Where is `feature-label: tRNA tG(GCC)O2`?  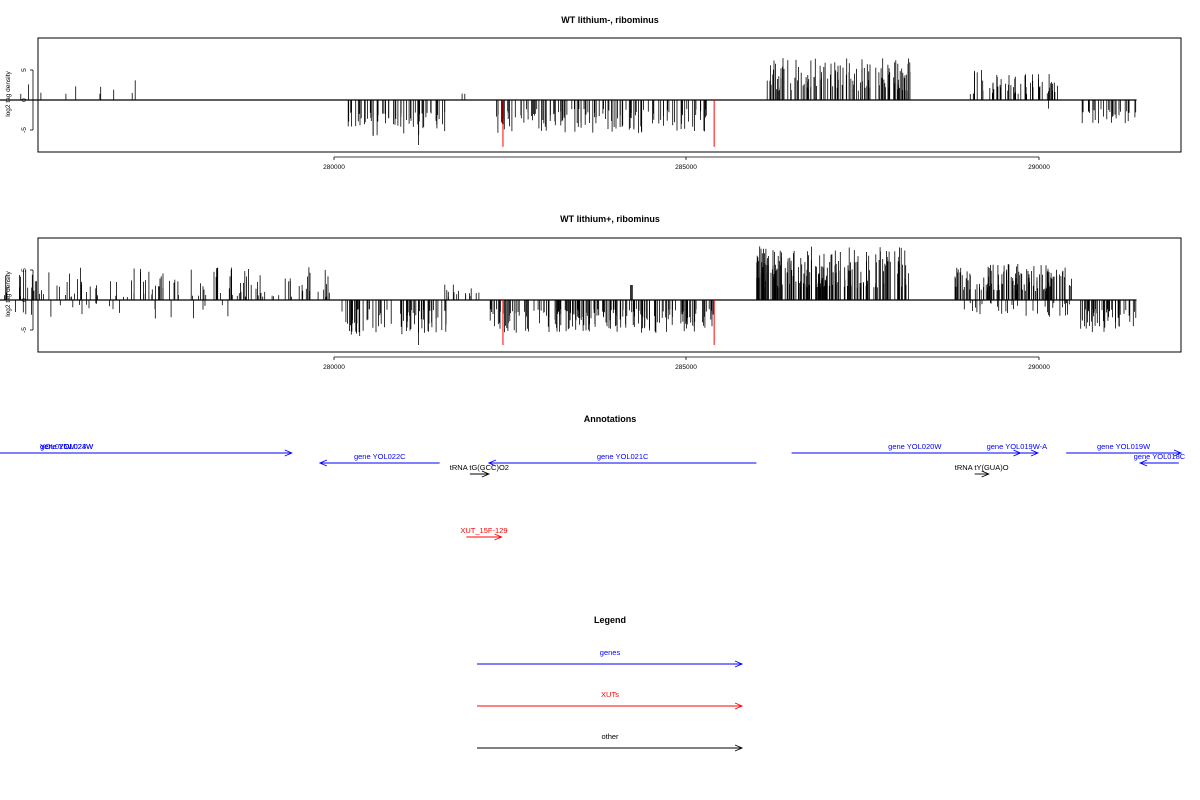
feature-label: tRNA tG(GCC)O2 is located at coordinates (479, 467).